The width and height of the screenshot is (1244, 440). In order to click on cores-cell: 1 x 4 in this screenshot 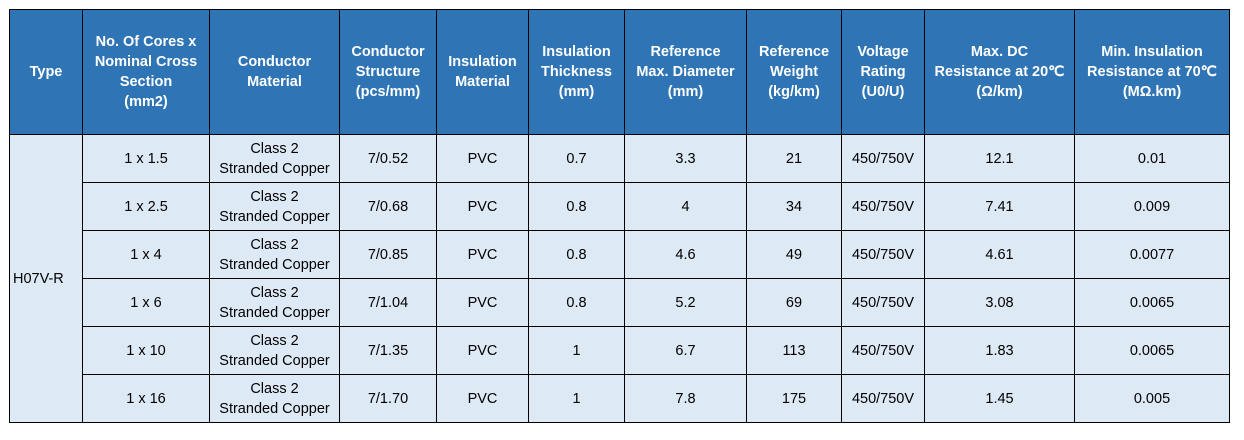, I will do `click(146, 254)`.